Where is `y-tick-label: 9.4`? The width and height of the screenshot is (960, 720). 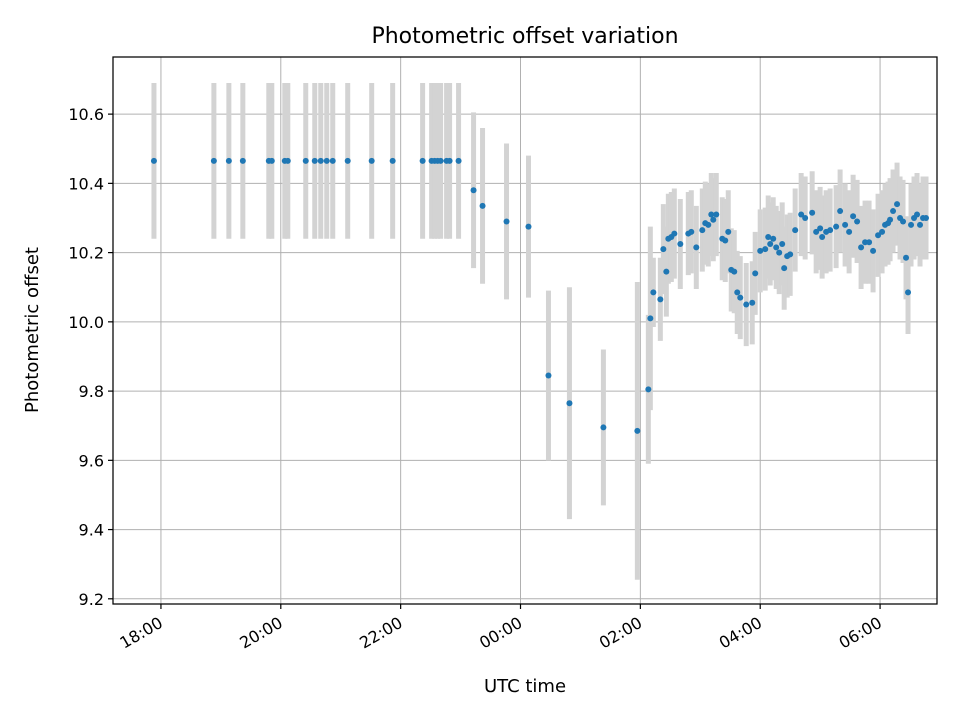 y-tick-label: 9.4 is located at coordinates (91, 530).